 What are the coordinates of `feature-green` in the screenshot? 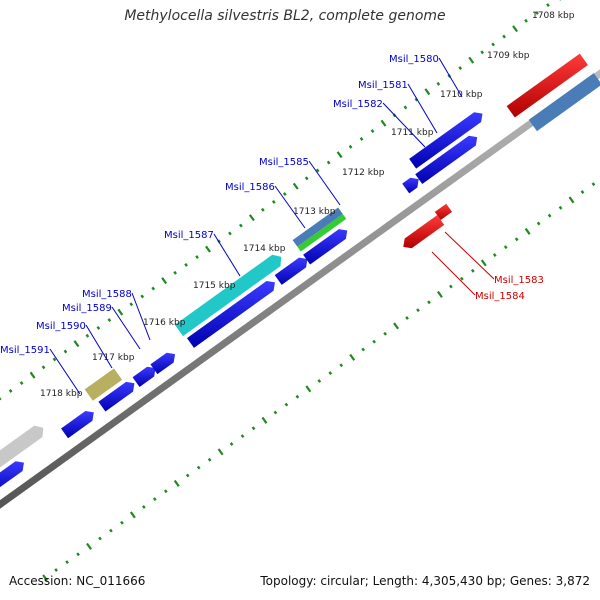 It's located at (322, 232).